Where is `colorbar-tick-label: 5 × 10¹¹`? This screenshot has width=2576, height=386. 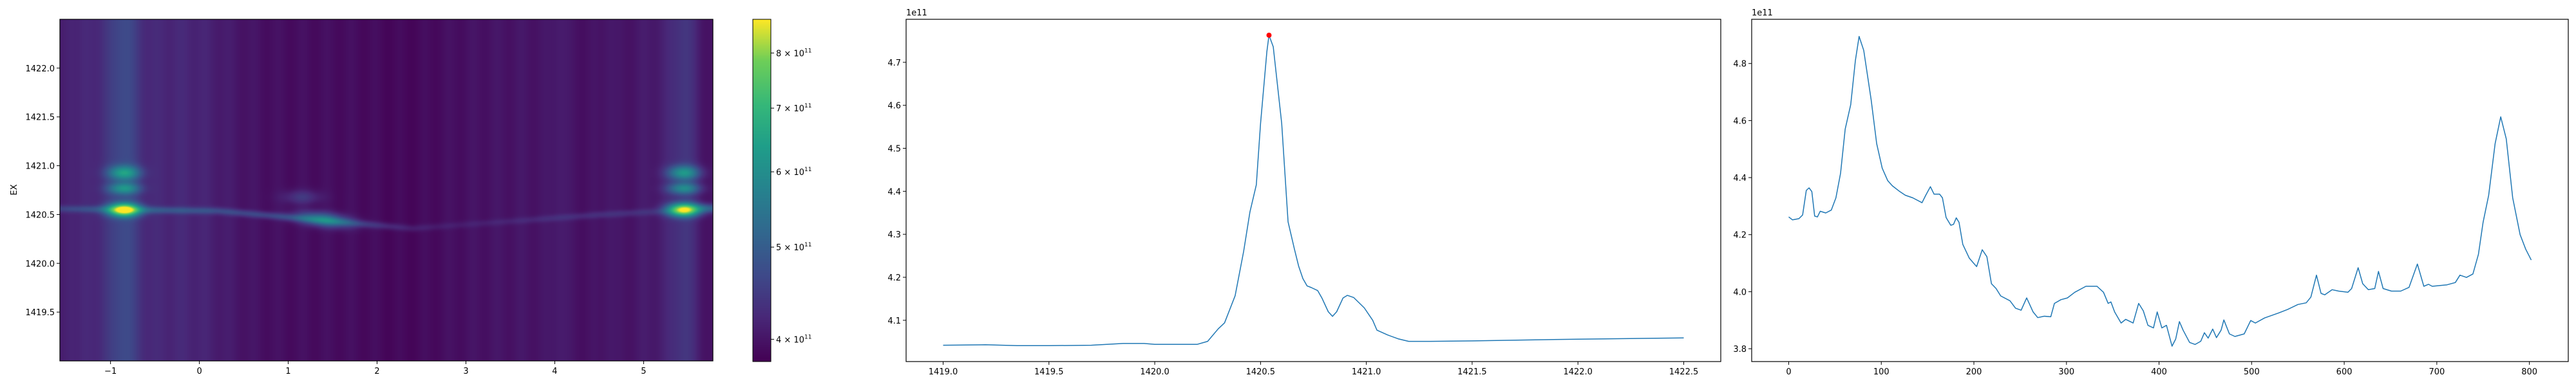 colorbar-tick-label: 5 × 10¹¹ is located at coordinates (793, 247).